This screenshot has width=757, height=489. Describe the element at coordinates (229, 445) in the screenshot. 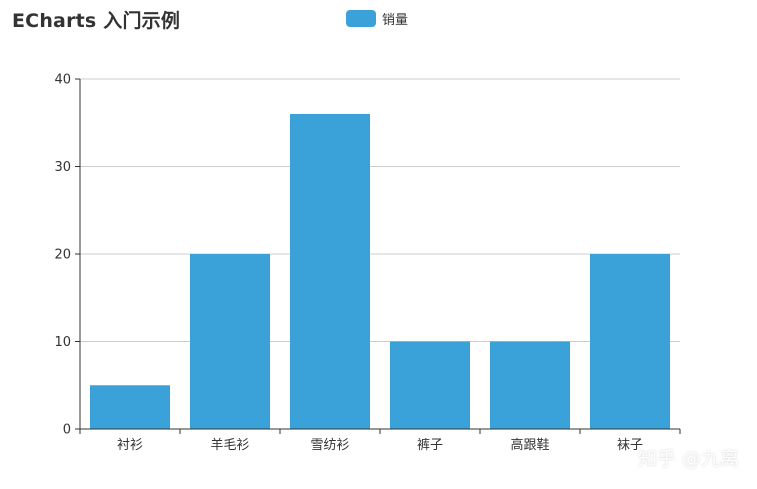

I see `x-tick-label: 羊毛衫` at that location.